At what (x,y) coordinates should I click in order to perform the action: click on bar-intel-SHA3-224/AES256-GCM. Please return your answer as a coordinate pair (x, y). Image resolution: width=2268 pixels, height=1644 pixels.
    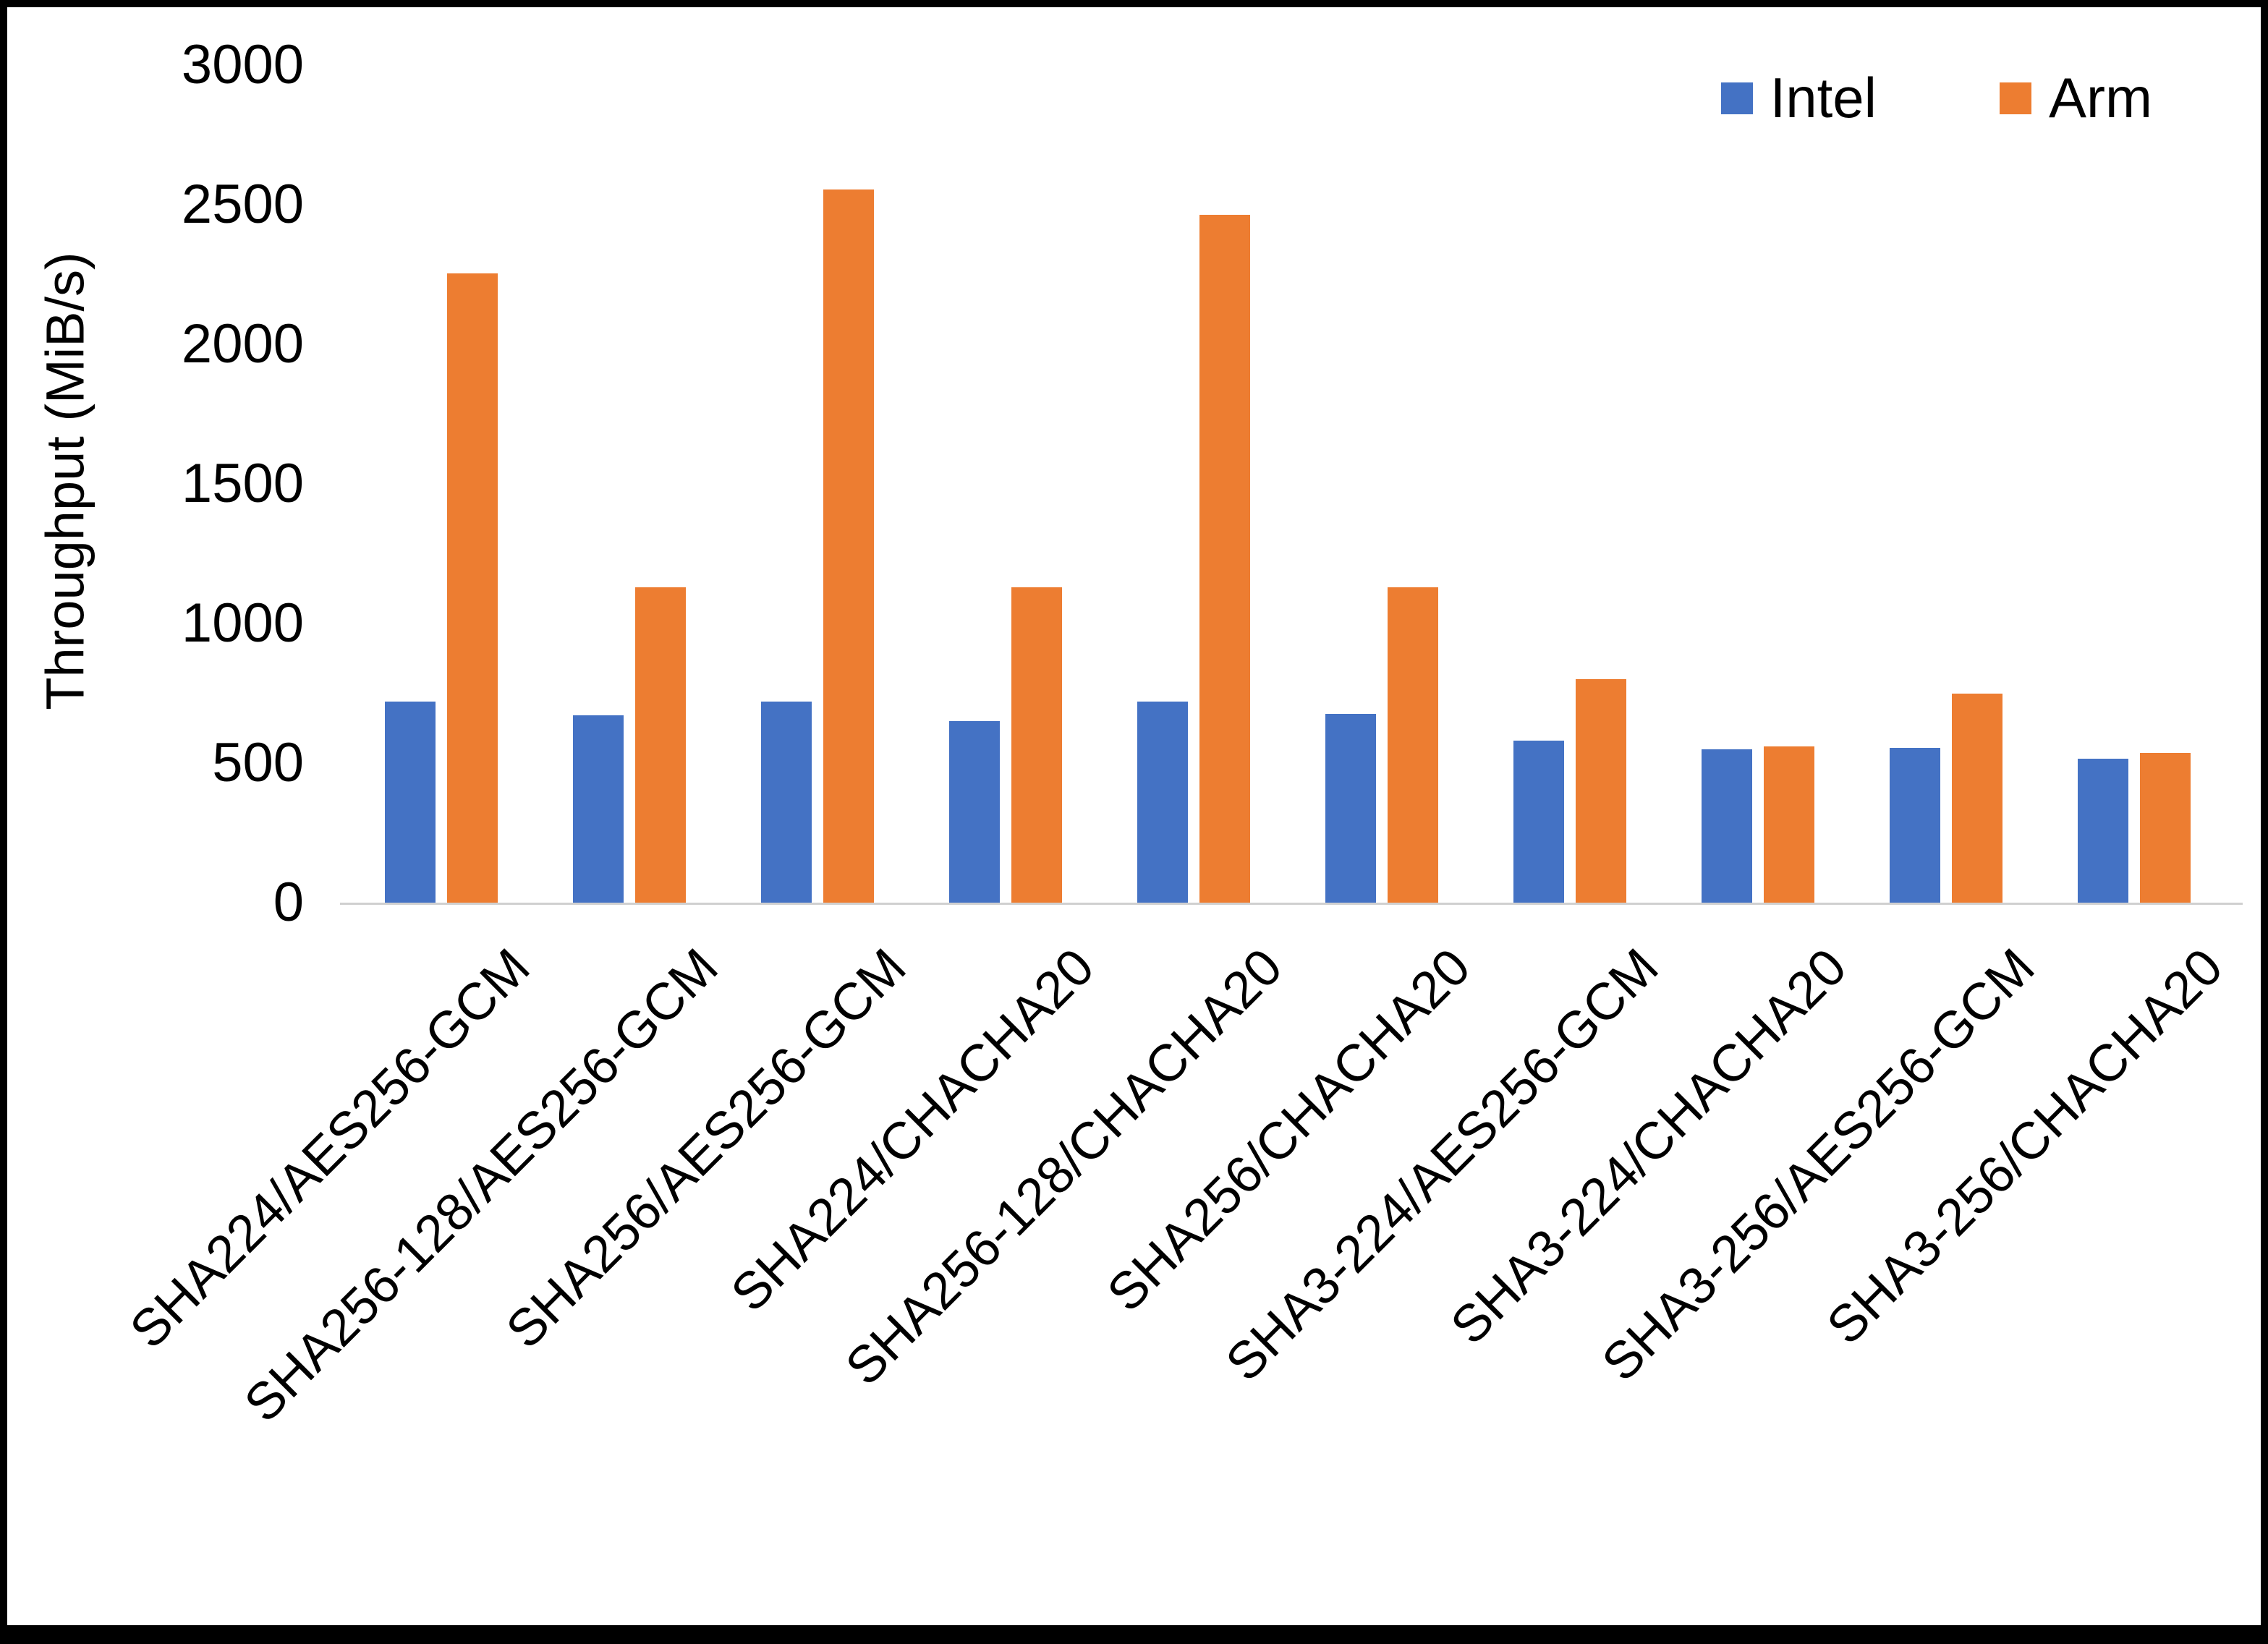
    Looking at the image, I should click on (1538, 822).